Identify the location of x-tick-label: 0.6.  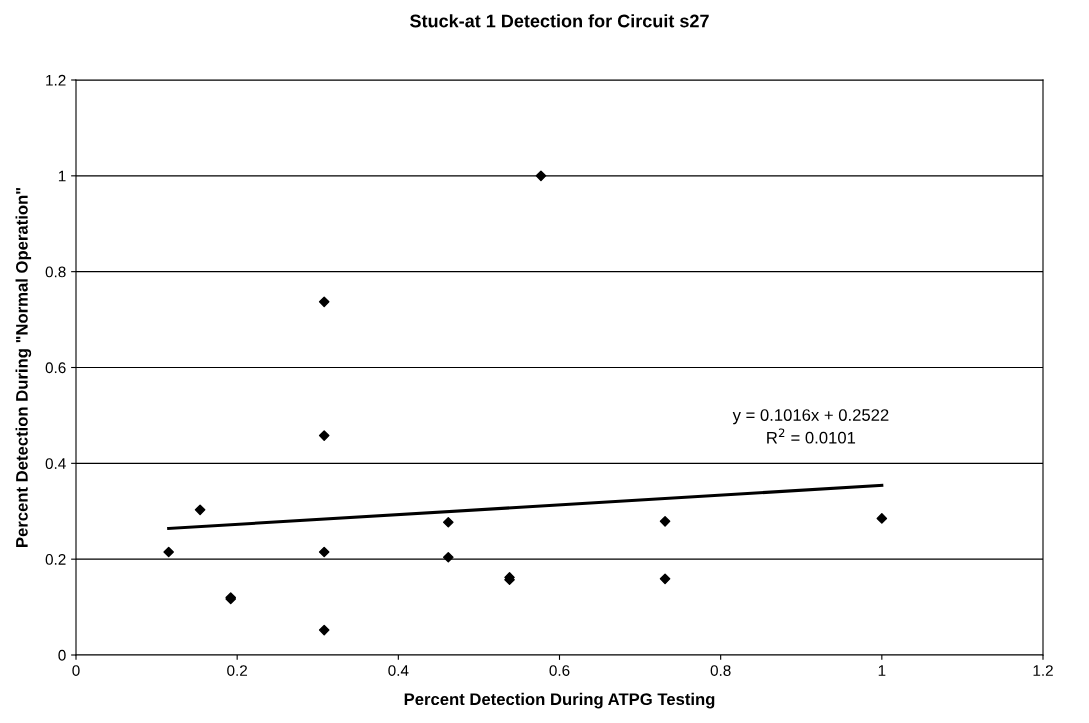
(559, 670).